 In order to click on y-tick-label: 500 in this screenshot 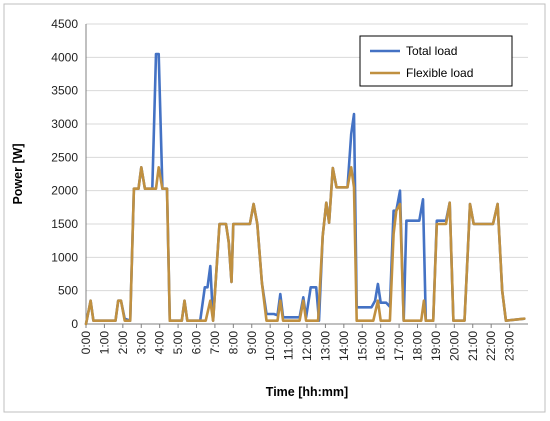, I will do `click(68, 291)`.